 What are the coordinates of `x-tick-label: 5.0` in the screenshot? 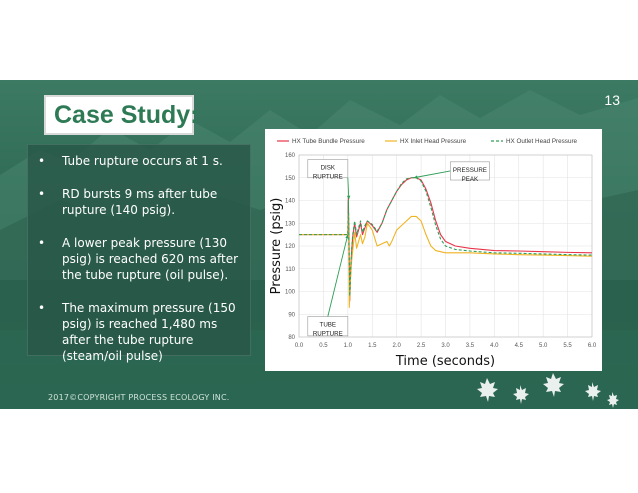 It's located at (543, 346).